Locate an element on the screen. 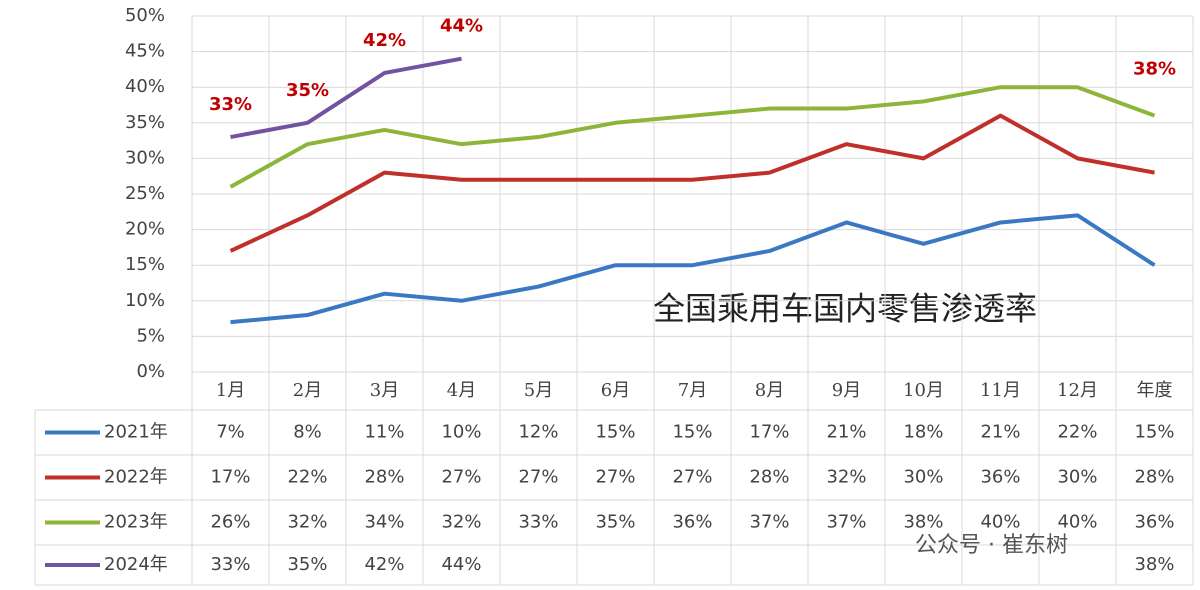 The image size is (1200, 590). y-tick-label: 0% is located at coordinates (150, 371).